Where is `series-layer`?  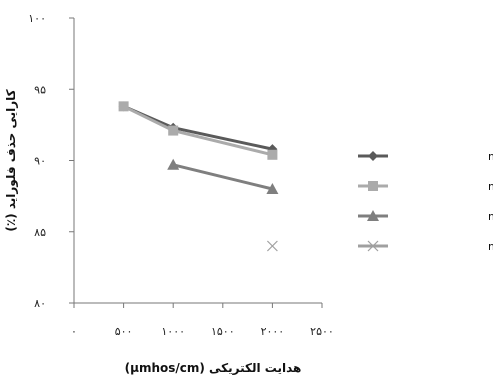
series-layer is located at coordinates (198, 176).